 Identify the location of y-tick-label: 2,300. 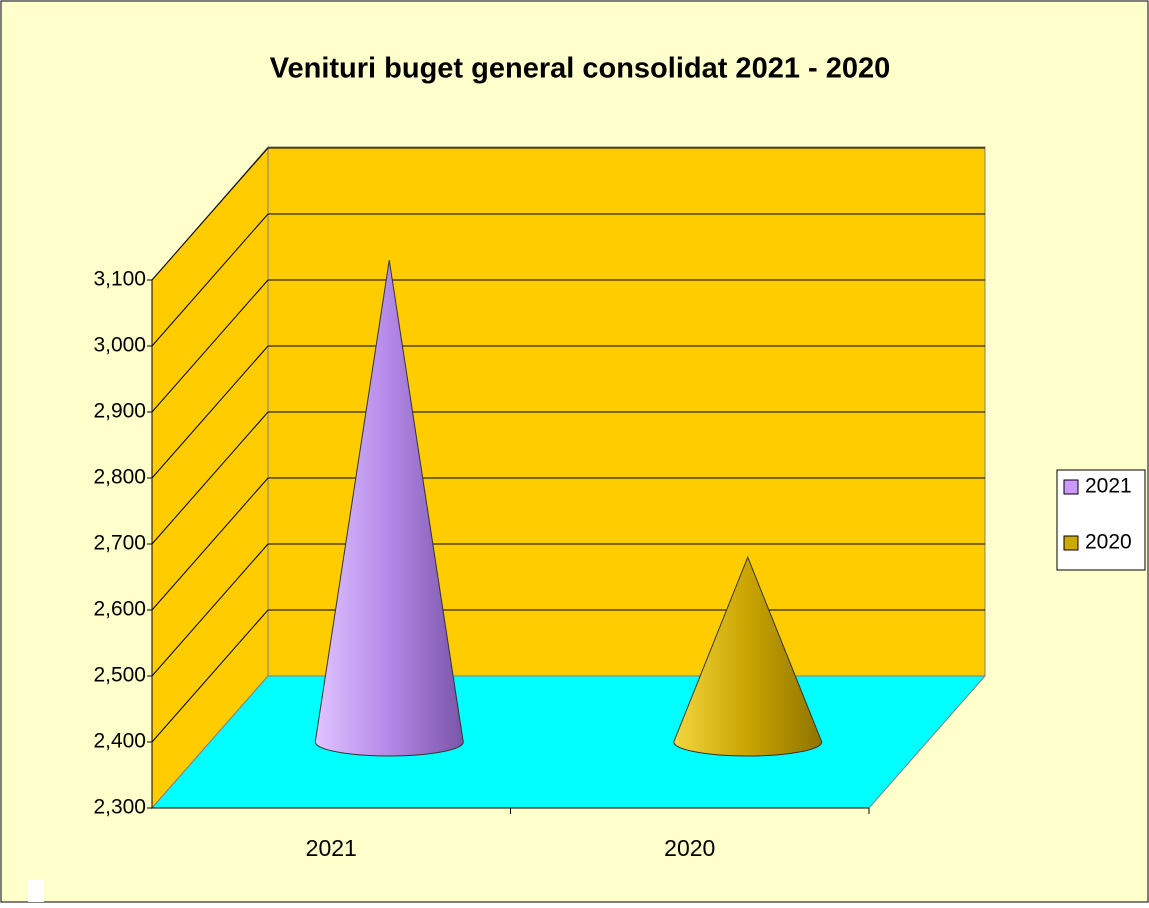
(119, 807).